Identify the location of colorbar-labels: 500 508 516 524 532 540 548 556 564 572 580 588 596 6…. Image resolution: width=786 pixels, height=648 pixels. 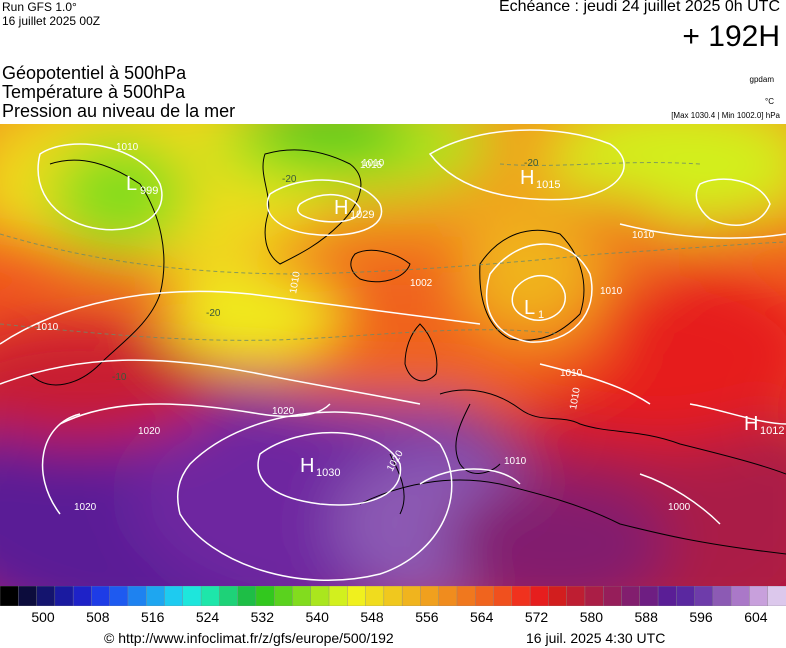
(393, 619).